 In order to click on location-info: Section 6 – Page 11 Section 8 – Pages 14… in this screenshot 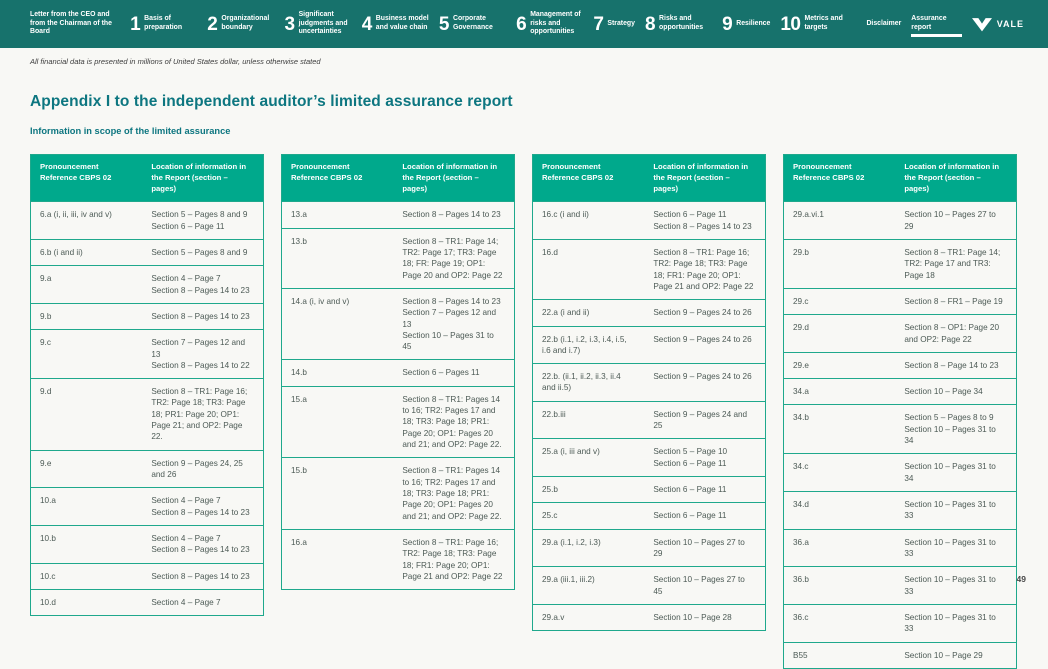, I will do `click(705, 220)`.